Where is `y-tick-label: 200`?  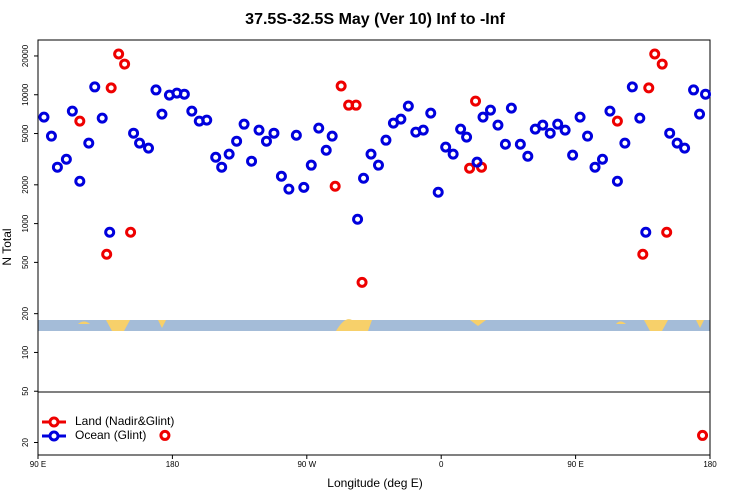 y-tick-label: 200 is located at coordinates (25, 313).